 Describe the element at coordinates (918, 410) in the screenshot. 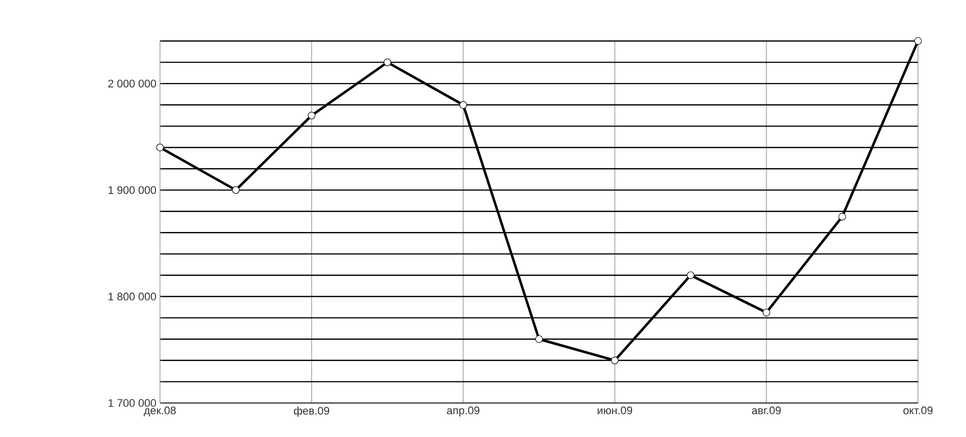

I see `x-tick-label: окт.09` at that location.